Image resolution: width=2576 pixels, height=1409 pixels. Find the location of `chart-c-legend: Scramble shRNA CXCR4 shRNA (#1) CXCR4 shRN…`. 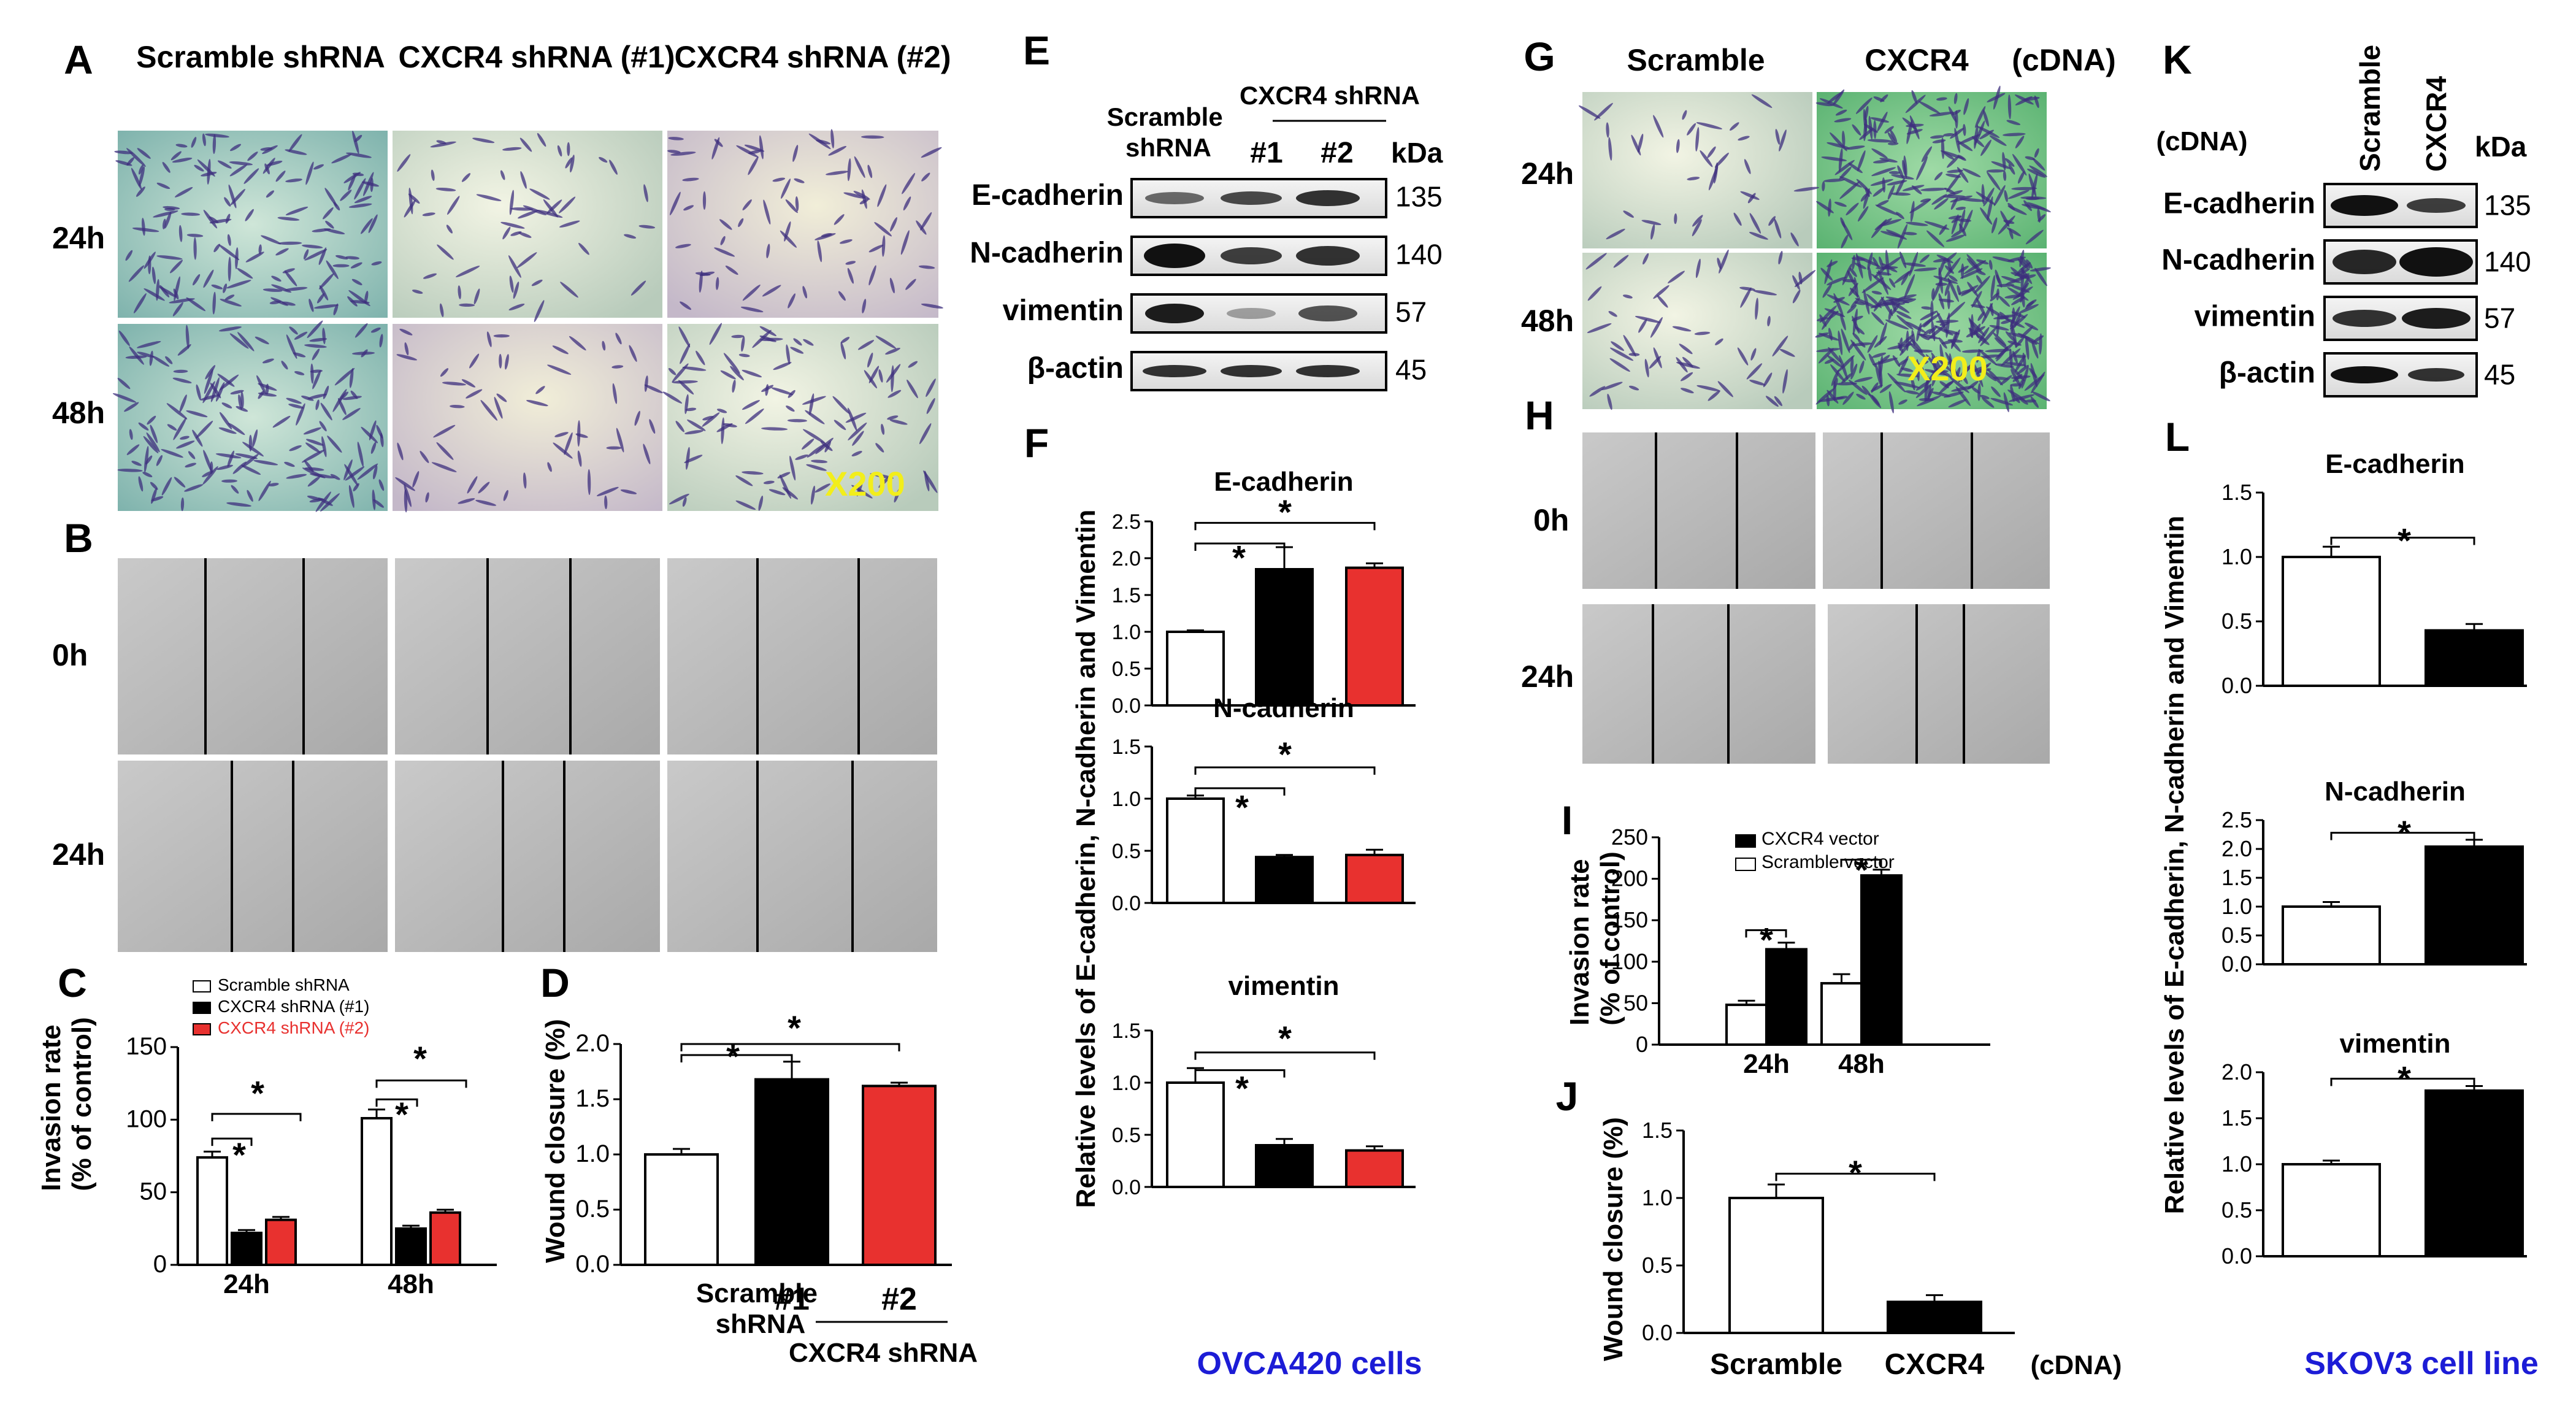

chart-c-legend: Scramble shRNA CXCR4 shRNA (#1) CXCR4 shRN… is located at coordinates (281, 1006).